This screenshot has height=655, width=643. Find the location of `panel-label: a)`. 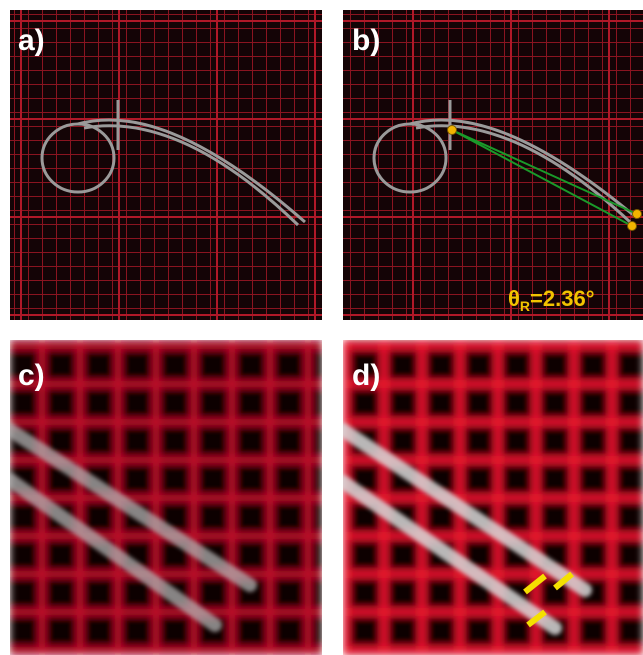

panel-label: a) is located at coordinates (31, 40).